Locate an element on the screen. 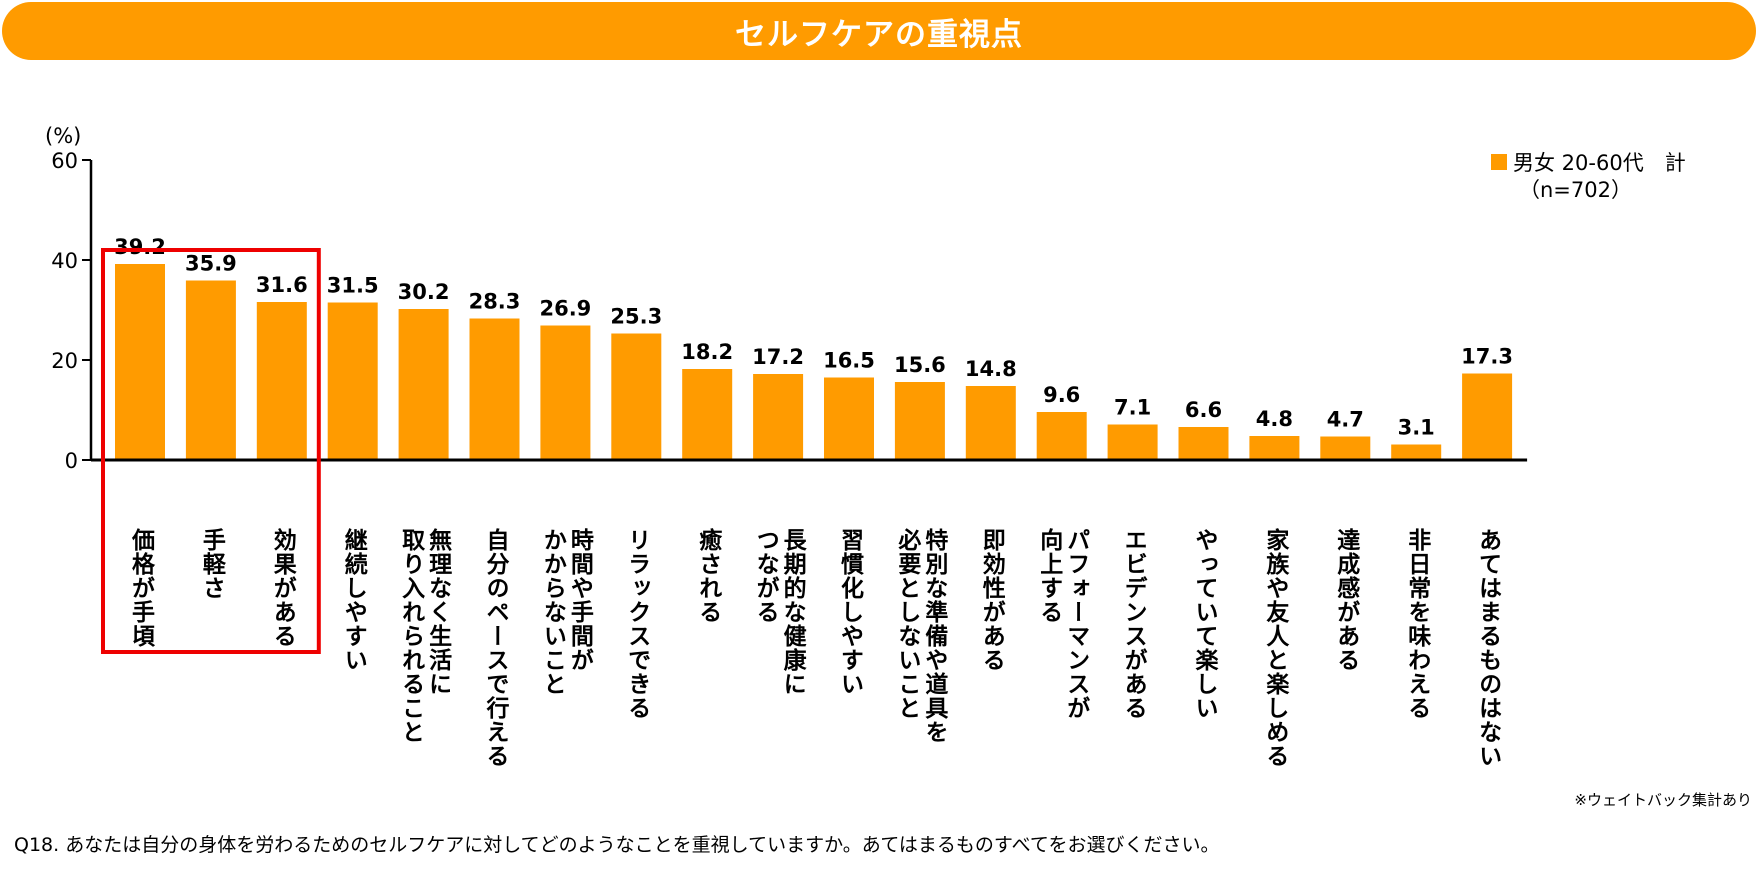 Image resolution: width=1760 pixels, height=873 pixels. x-tick-label: 価格が手頃 is located at coordinates (140, 588).